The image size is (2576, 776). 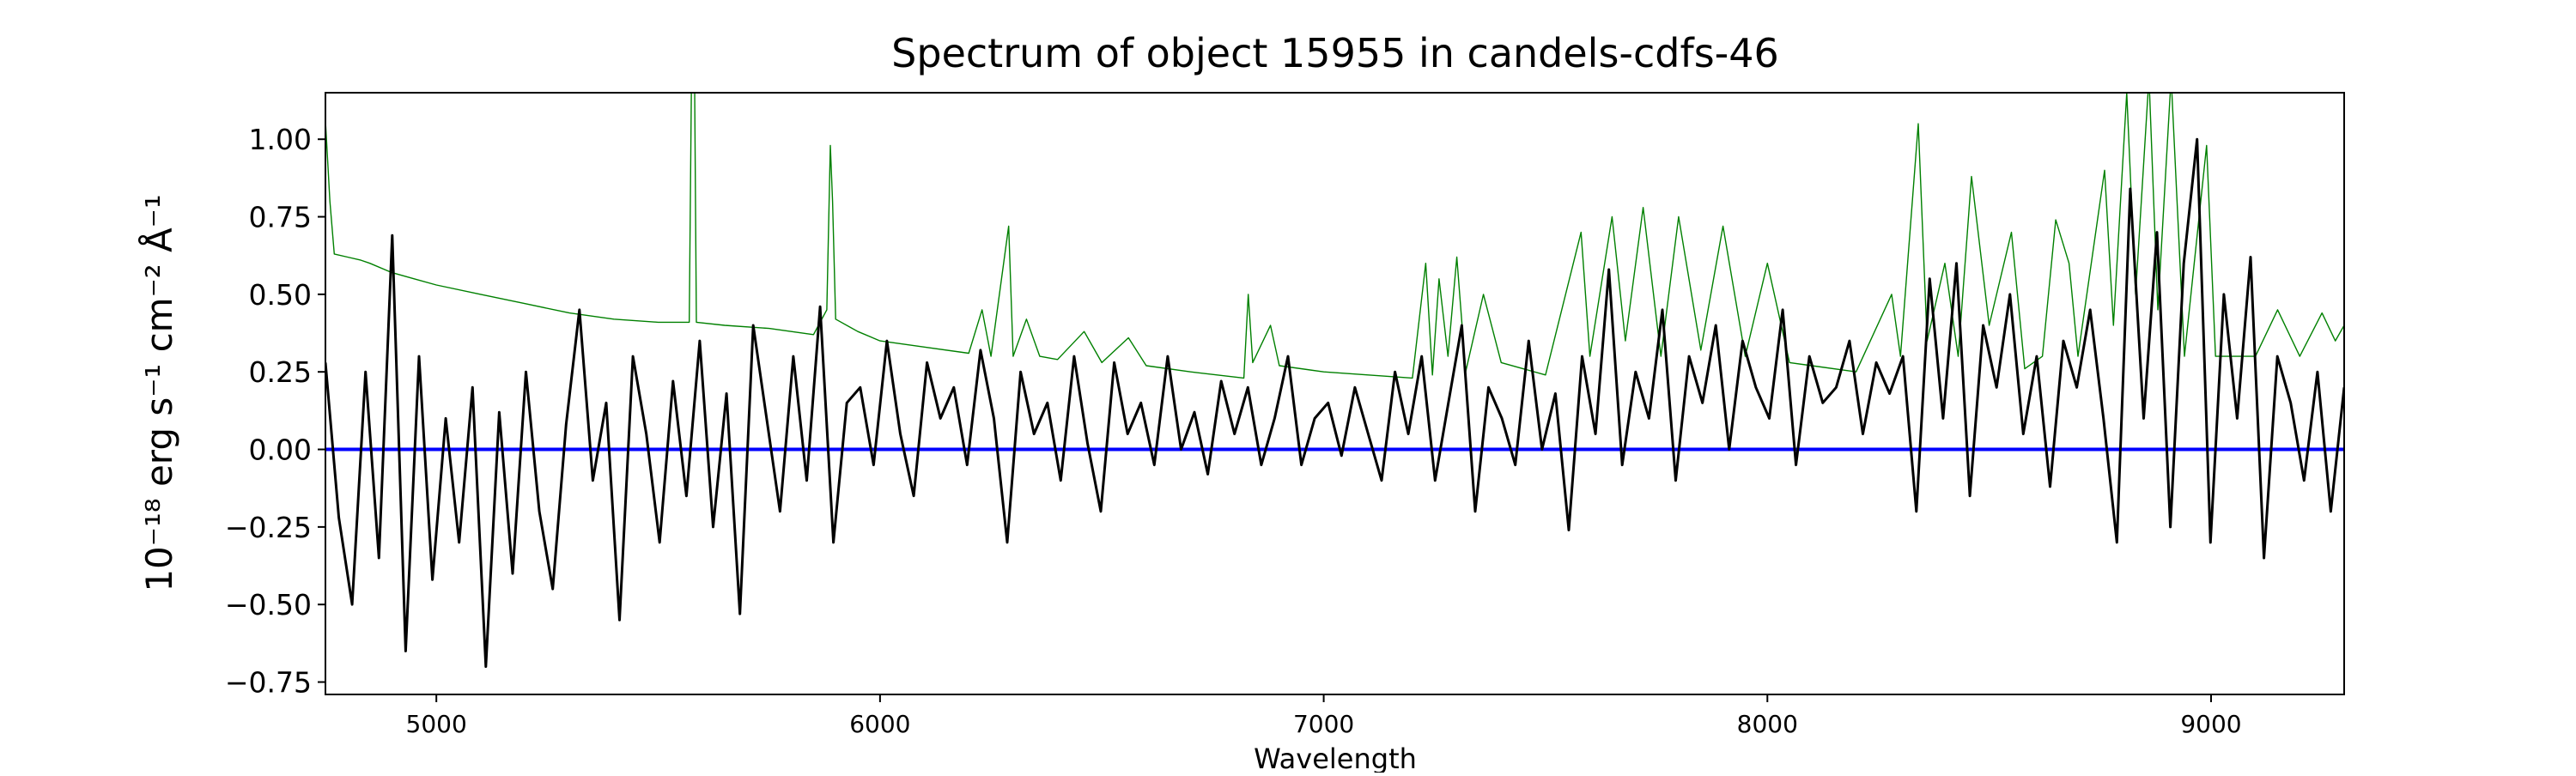 I want to click on y-tick-label: 0.50, so click(x=280, y=295).